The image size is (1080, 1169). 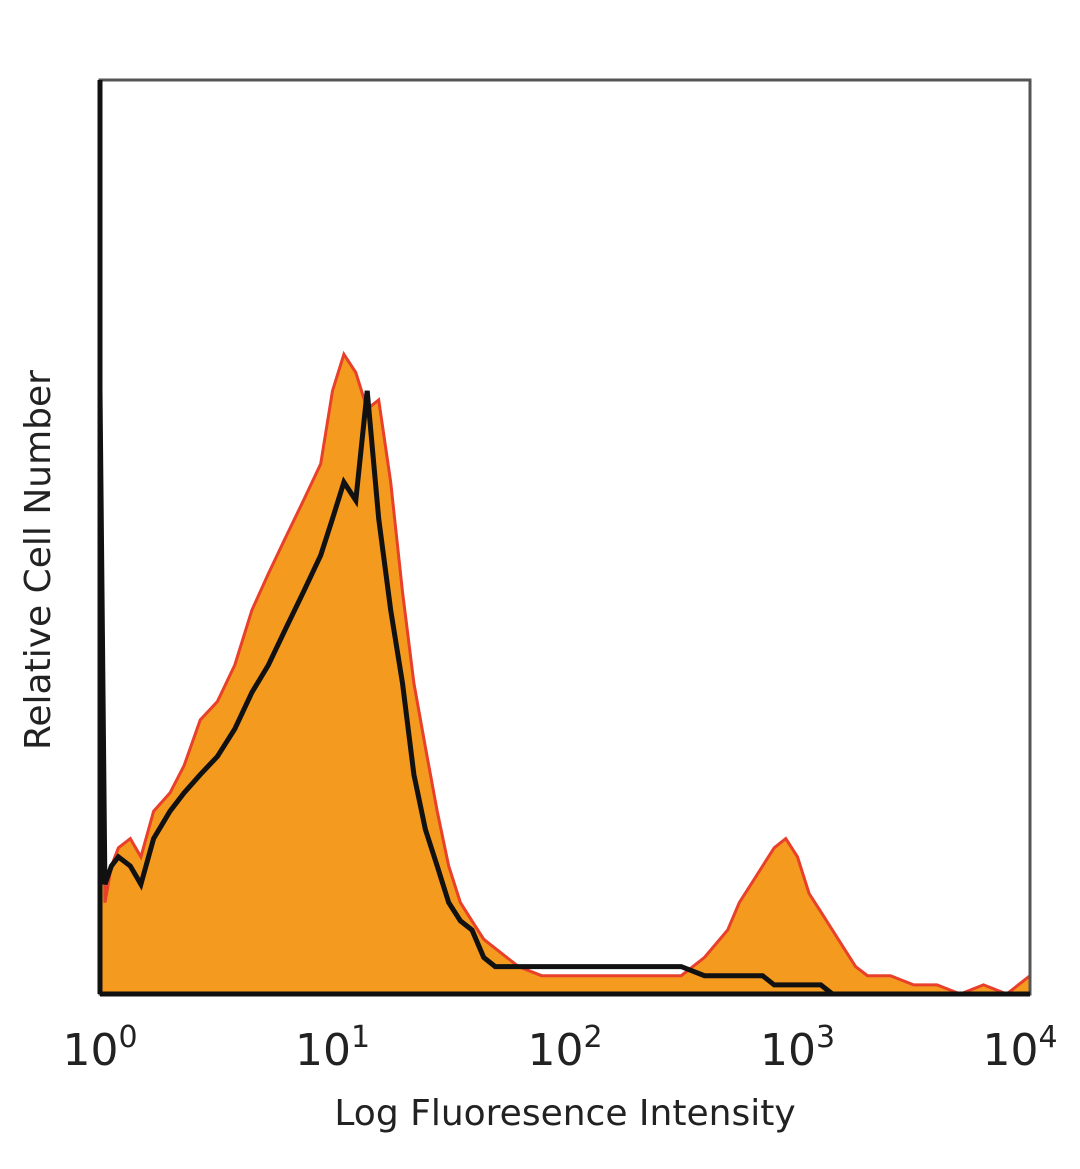 What do you see at coordinates (127, 1037) in the screenshot?
I see `x-tick-exponent: 0` at bounding box center [127, 1037].